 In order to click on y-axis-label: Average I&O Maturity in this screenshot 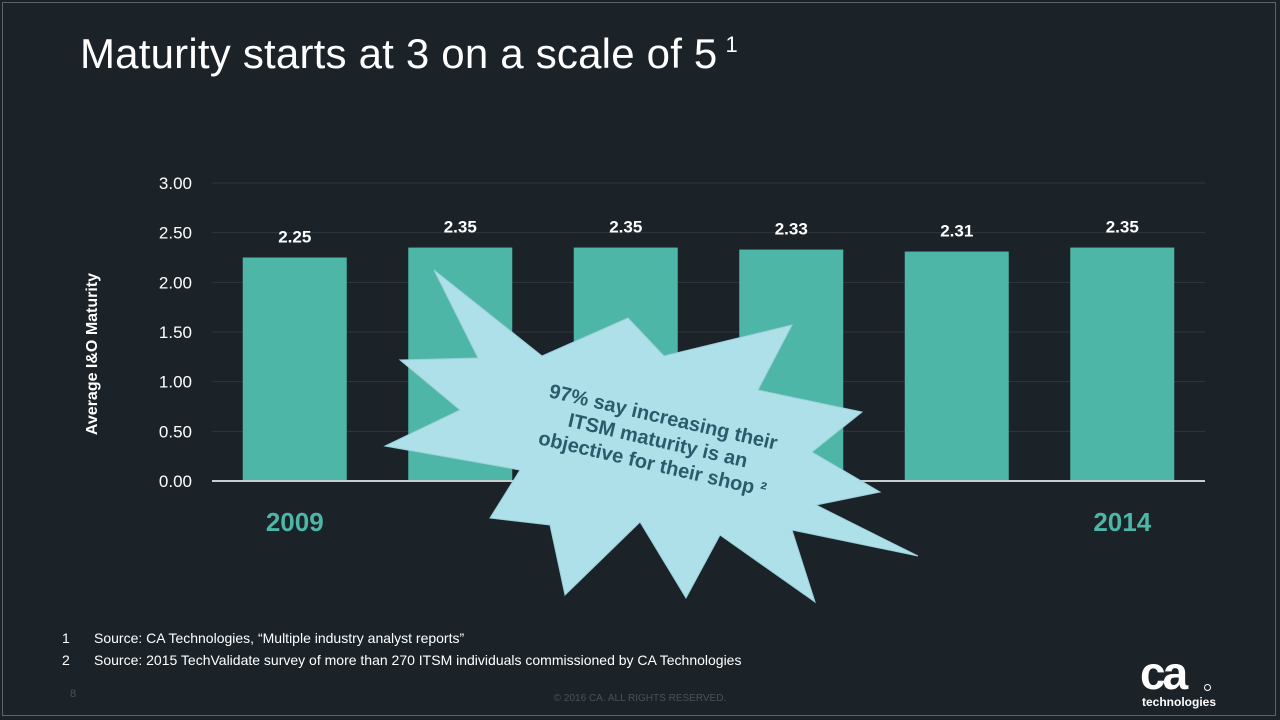, I will do `click(92, 354)`.